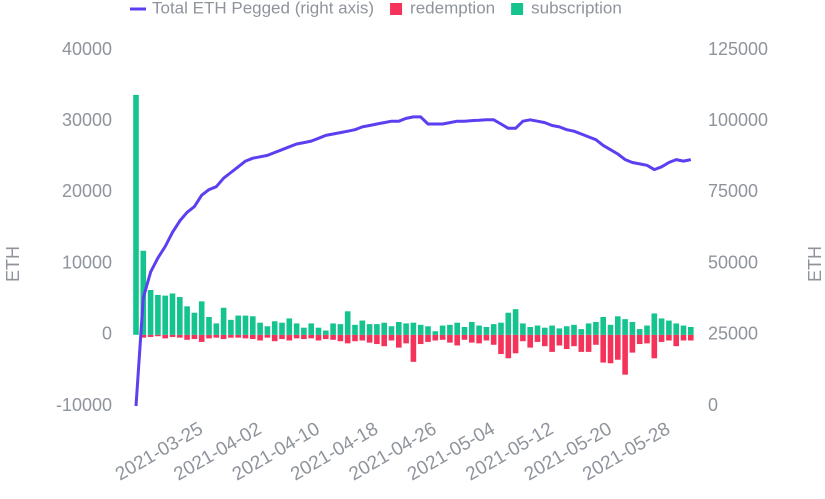 This screenshot has width=825, height=499. What do you see at coordinates (87, 262) in the screenshot?
I see `y-tick-label: 10000` at bounding box center [87, 262].